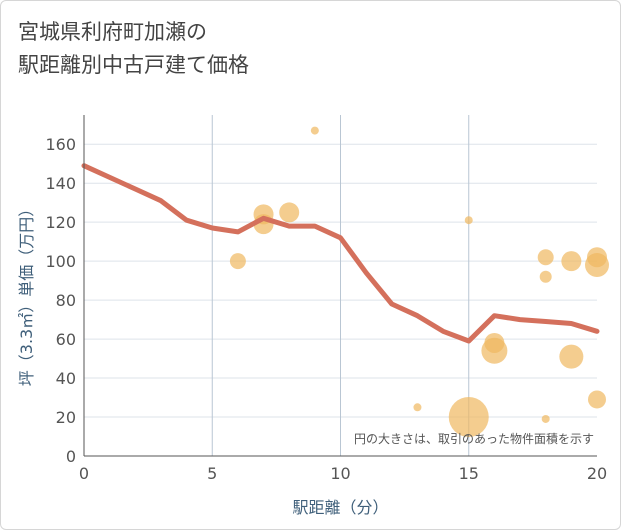 The height and width of the screenshot is (530, 621). What do you see at coordinates (66, 339) in the screenshot?
I see `y-tick-label: 60` at bounding box center [66, 339].